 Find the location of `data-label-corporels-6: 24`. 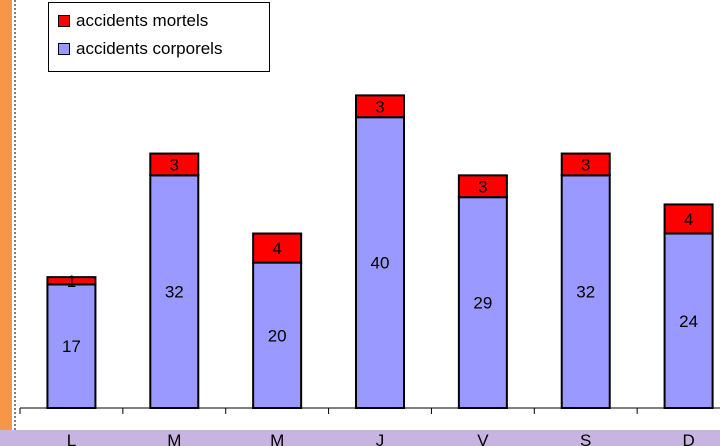

data-label-corporels-6: 24 is located at coordinates (688, 321).